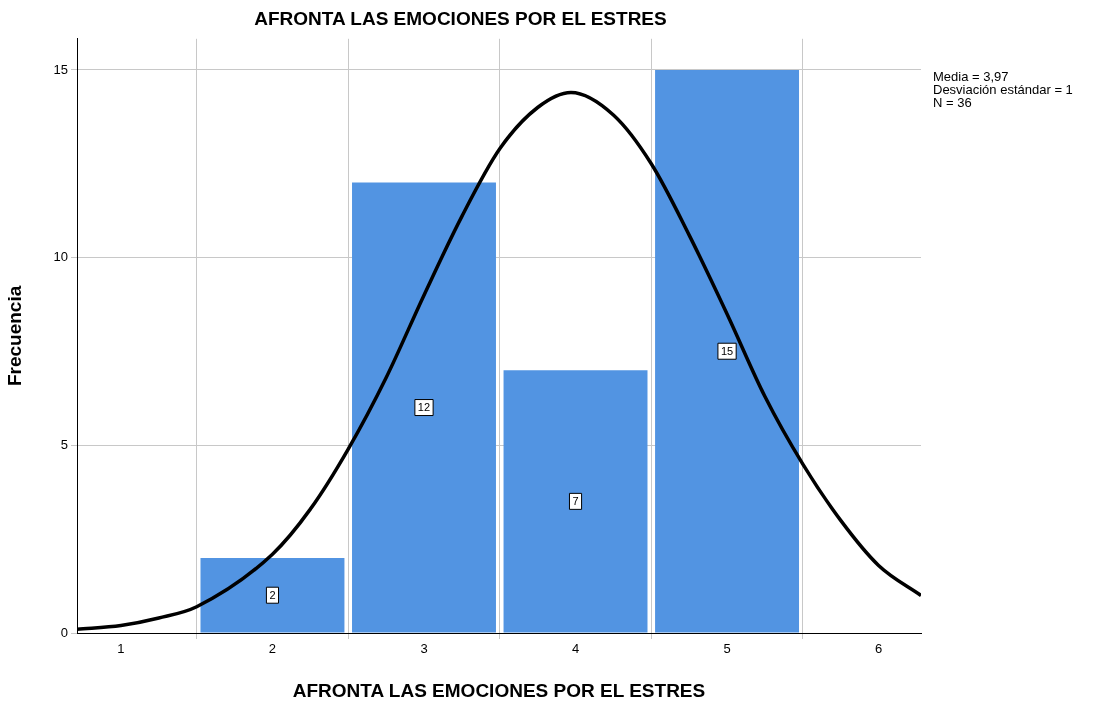  Describe the element at coordinates (60, 257) in the screenshot. I see `y-tick-label: 10` at that location.